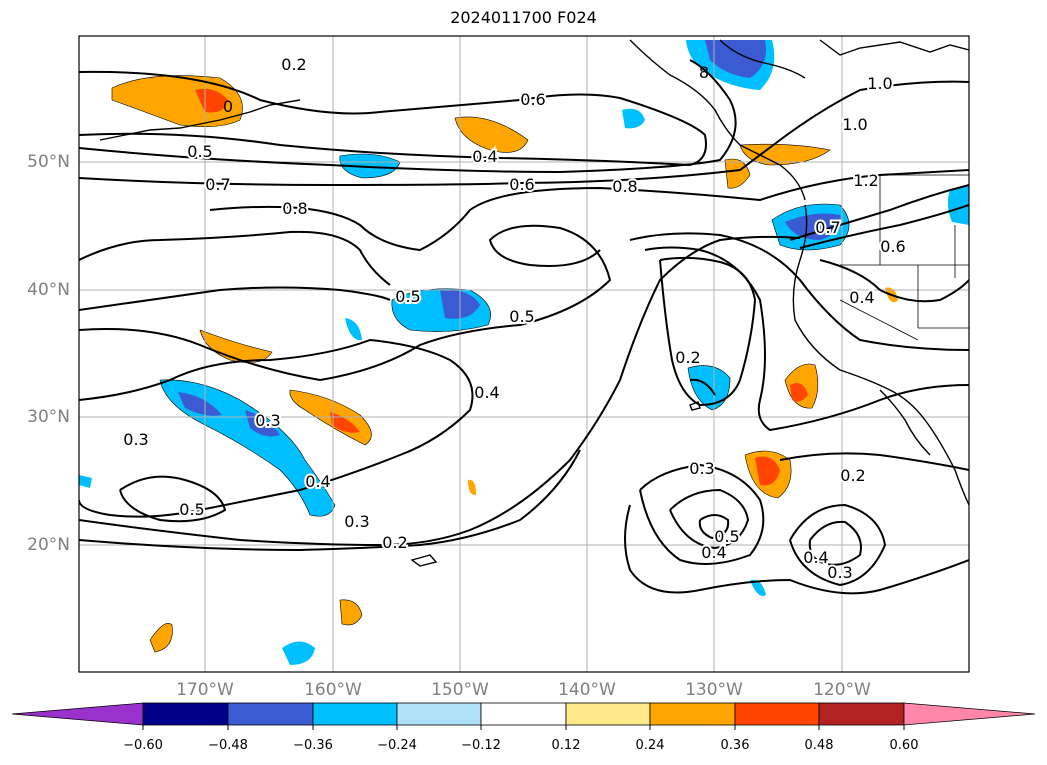 Image resolution: width=1047 pixels, height=765 pixels. What do you see at coordinates (397, 745) in the screenshot?
I see `colorbar-tick-label: −0.24` at bounding box center [397, 745].